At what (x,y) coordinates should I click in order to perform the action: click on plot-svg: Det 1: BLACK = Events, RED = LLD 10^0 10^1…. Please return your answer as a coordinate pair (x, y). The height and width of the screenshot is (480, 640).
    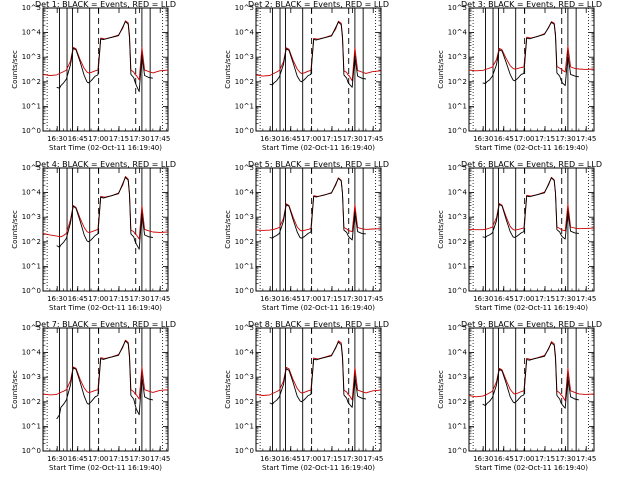
    Looking at the image, I should click on (93, 76).